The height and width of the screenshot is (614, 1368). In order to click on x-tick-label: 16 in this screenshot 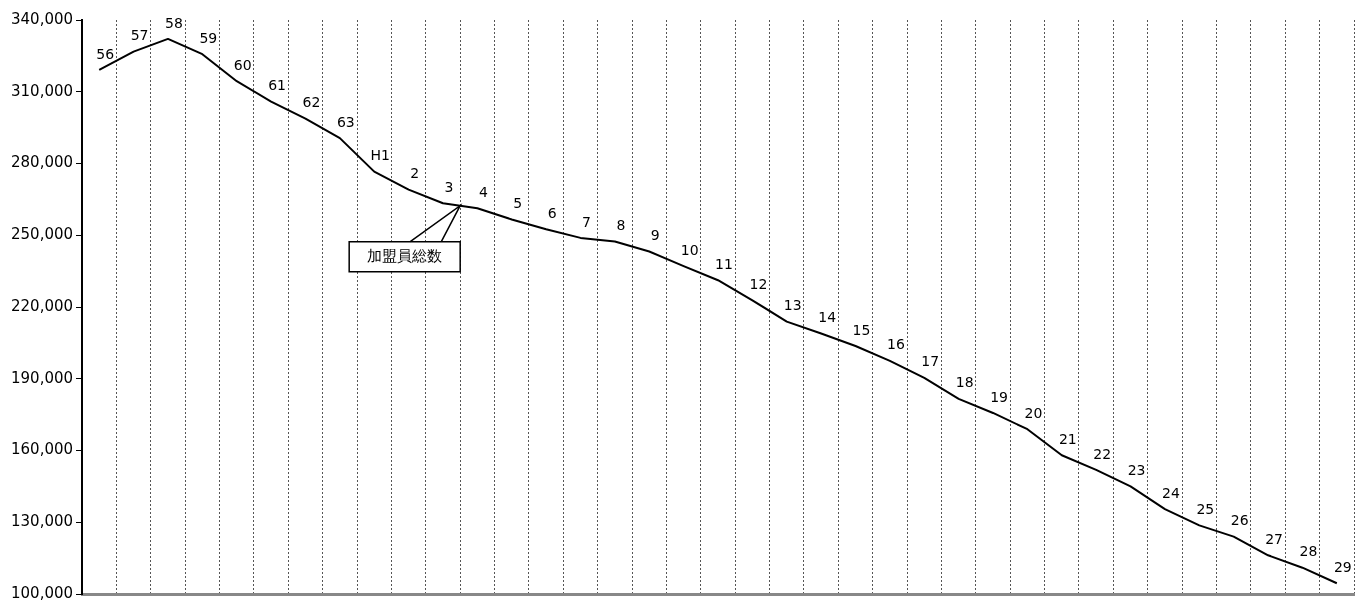, I will do `click(895, 344)`.